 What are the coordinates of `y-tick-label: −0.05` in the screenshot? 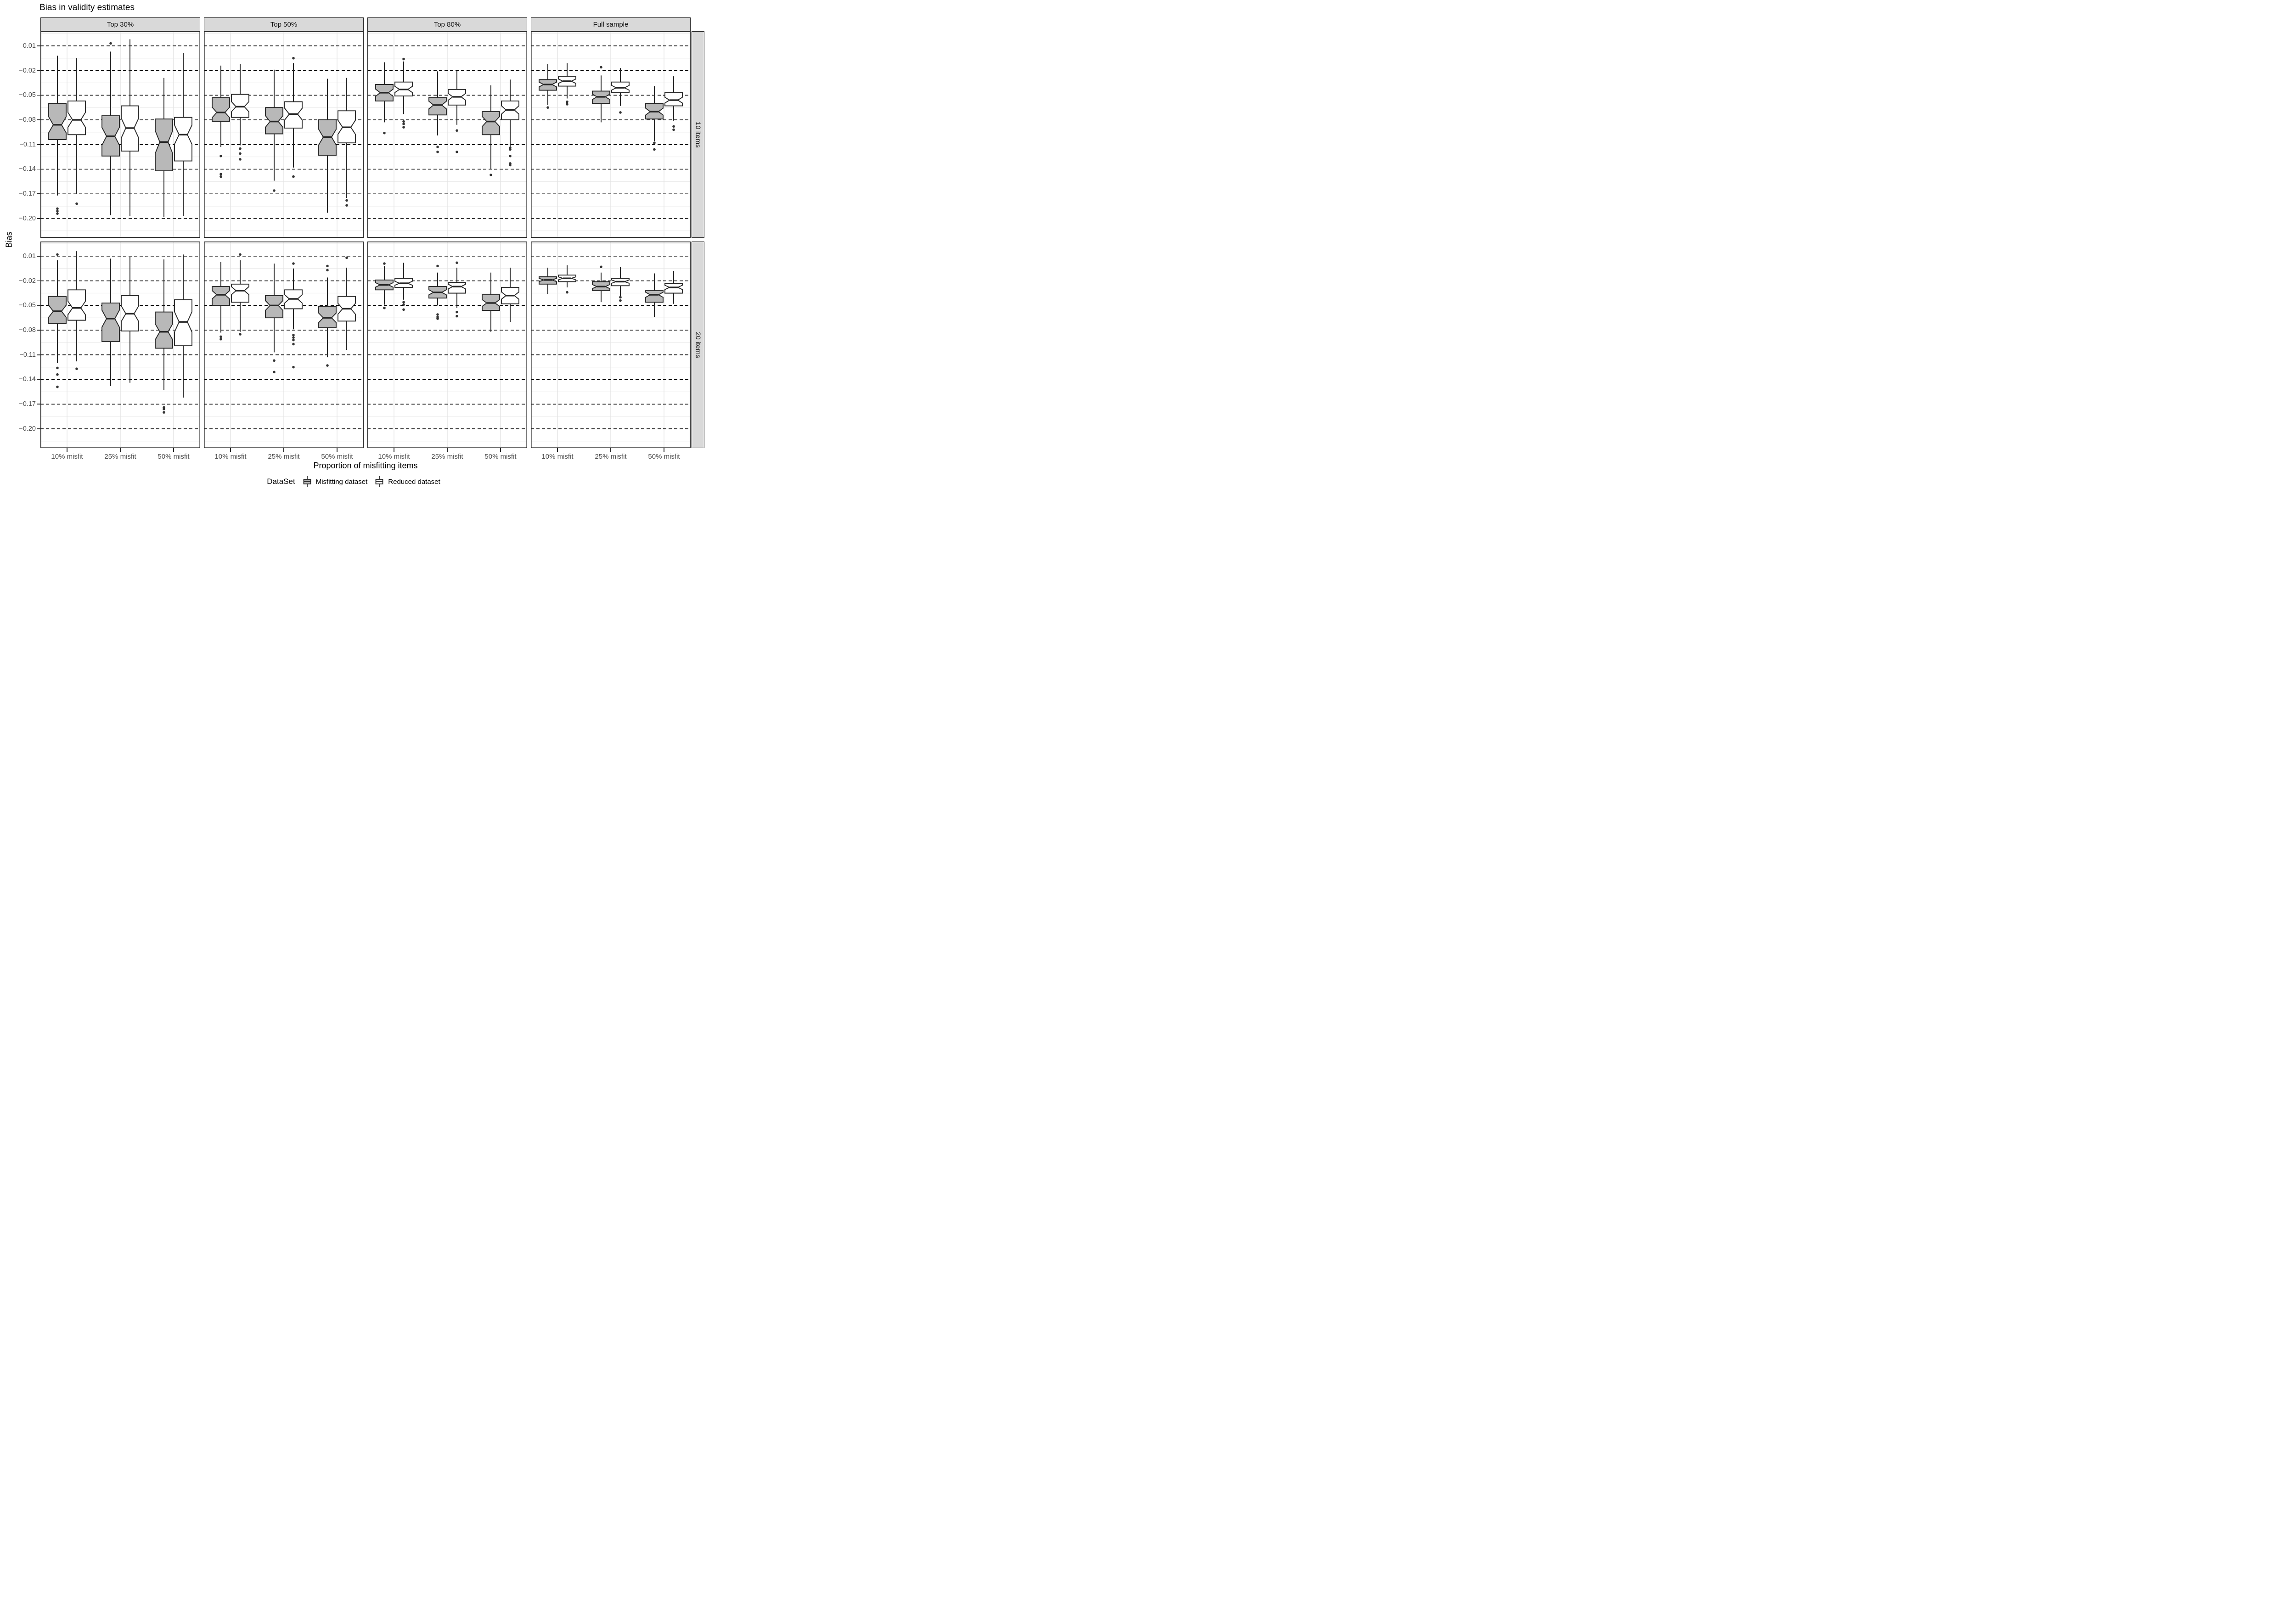 It's located at (27, 95).